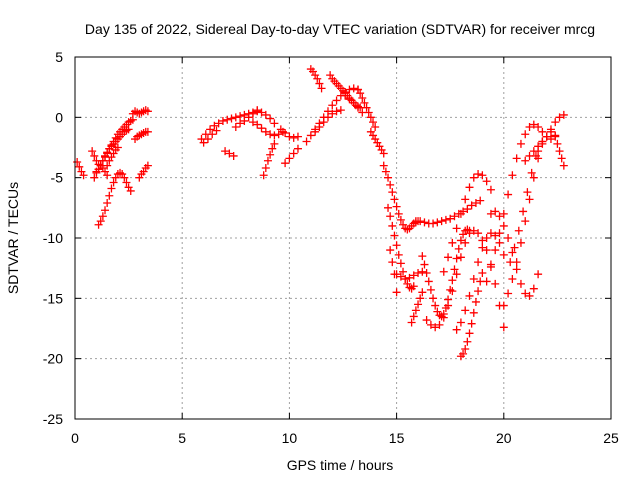  What do you see at coordinates (182, 438) in the screenshot?
I see `x-tick-label: 5` at bounding box center [182, 438].